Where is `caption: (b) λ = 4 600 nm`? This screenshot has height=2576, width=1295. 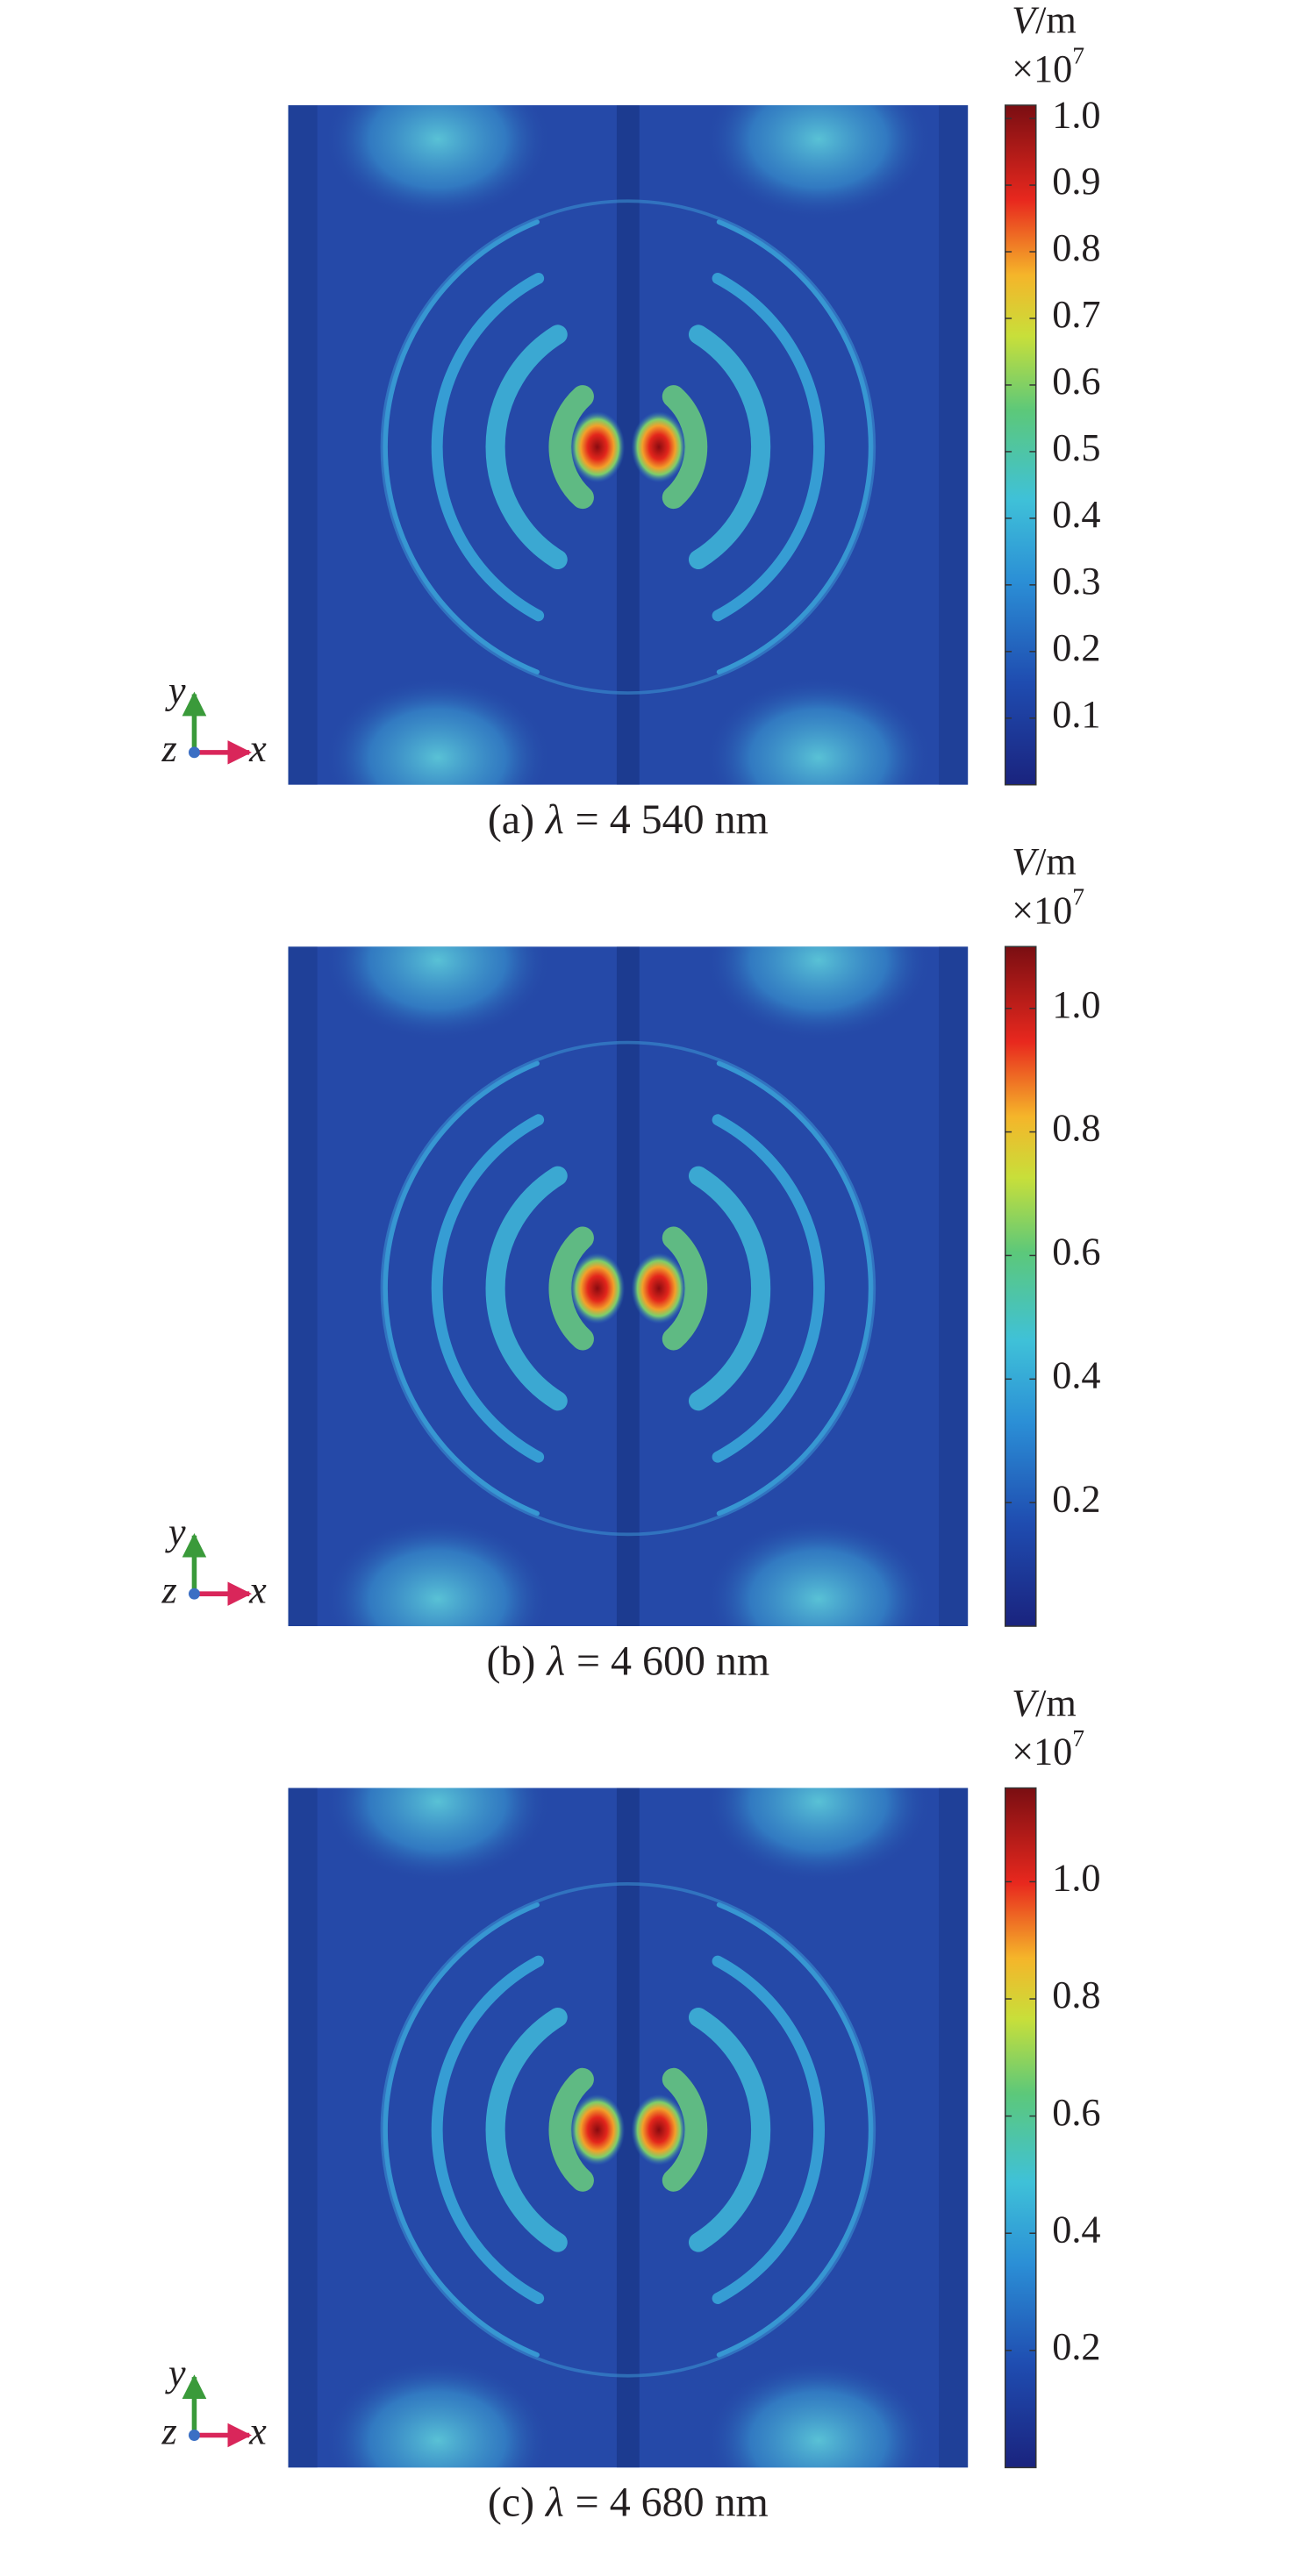
caption: (b) λ = 4 600 nm is located at coordinates (627, 1661).